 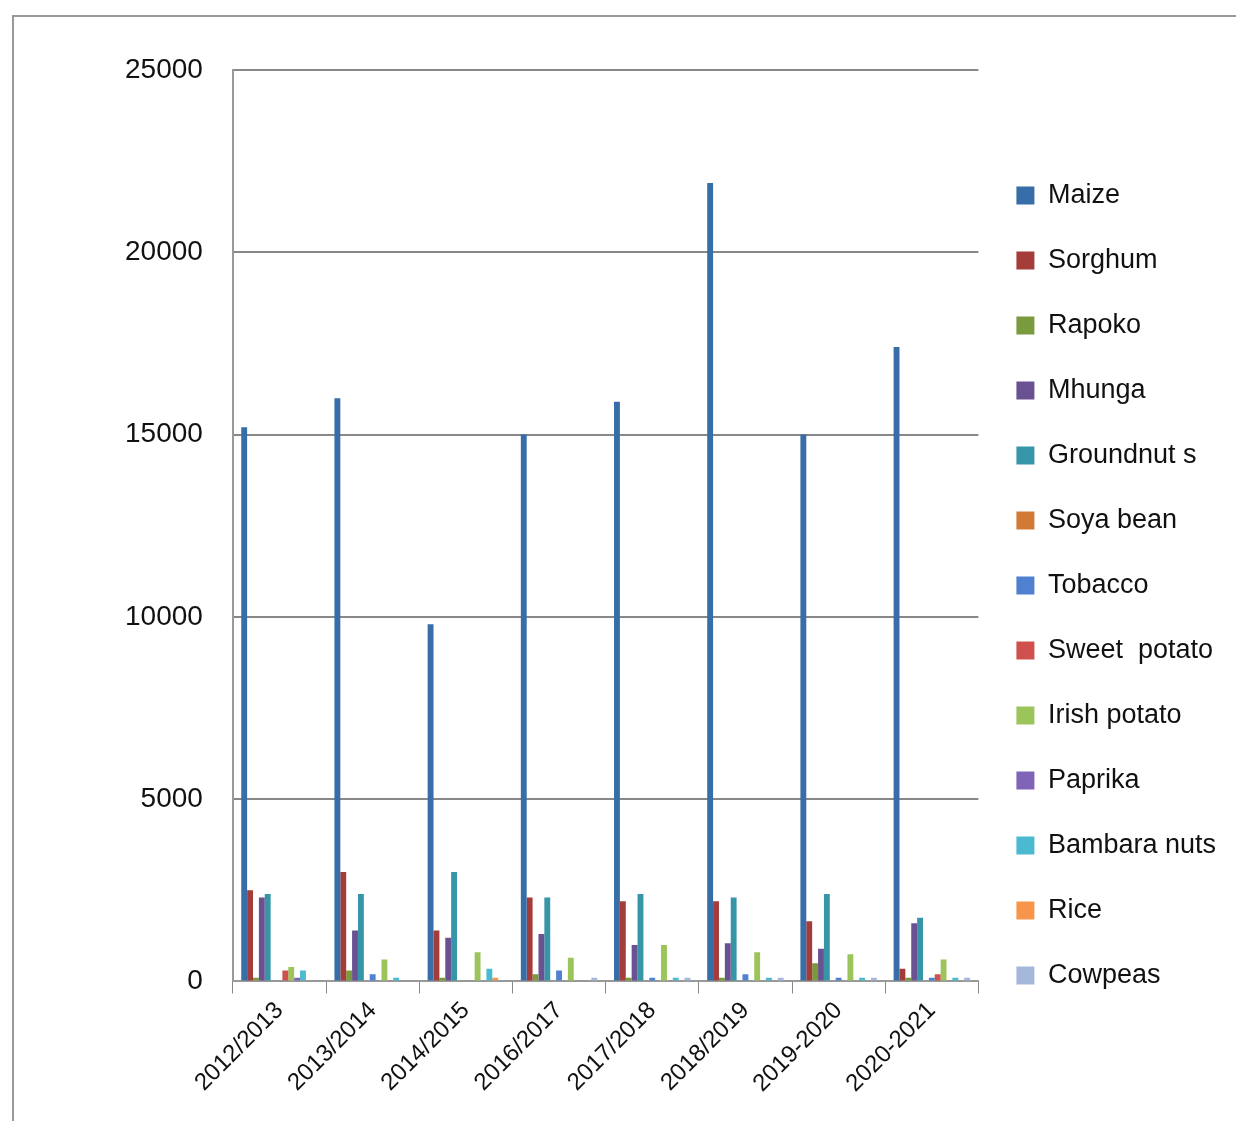 I want to click on y-tick-label: 25000, so click(x=163, y=68).